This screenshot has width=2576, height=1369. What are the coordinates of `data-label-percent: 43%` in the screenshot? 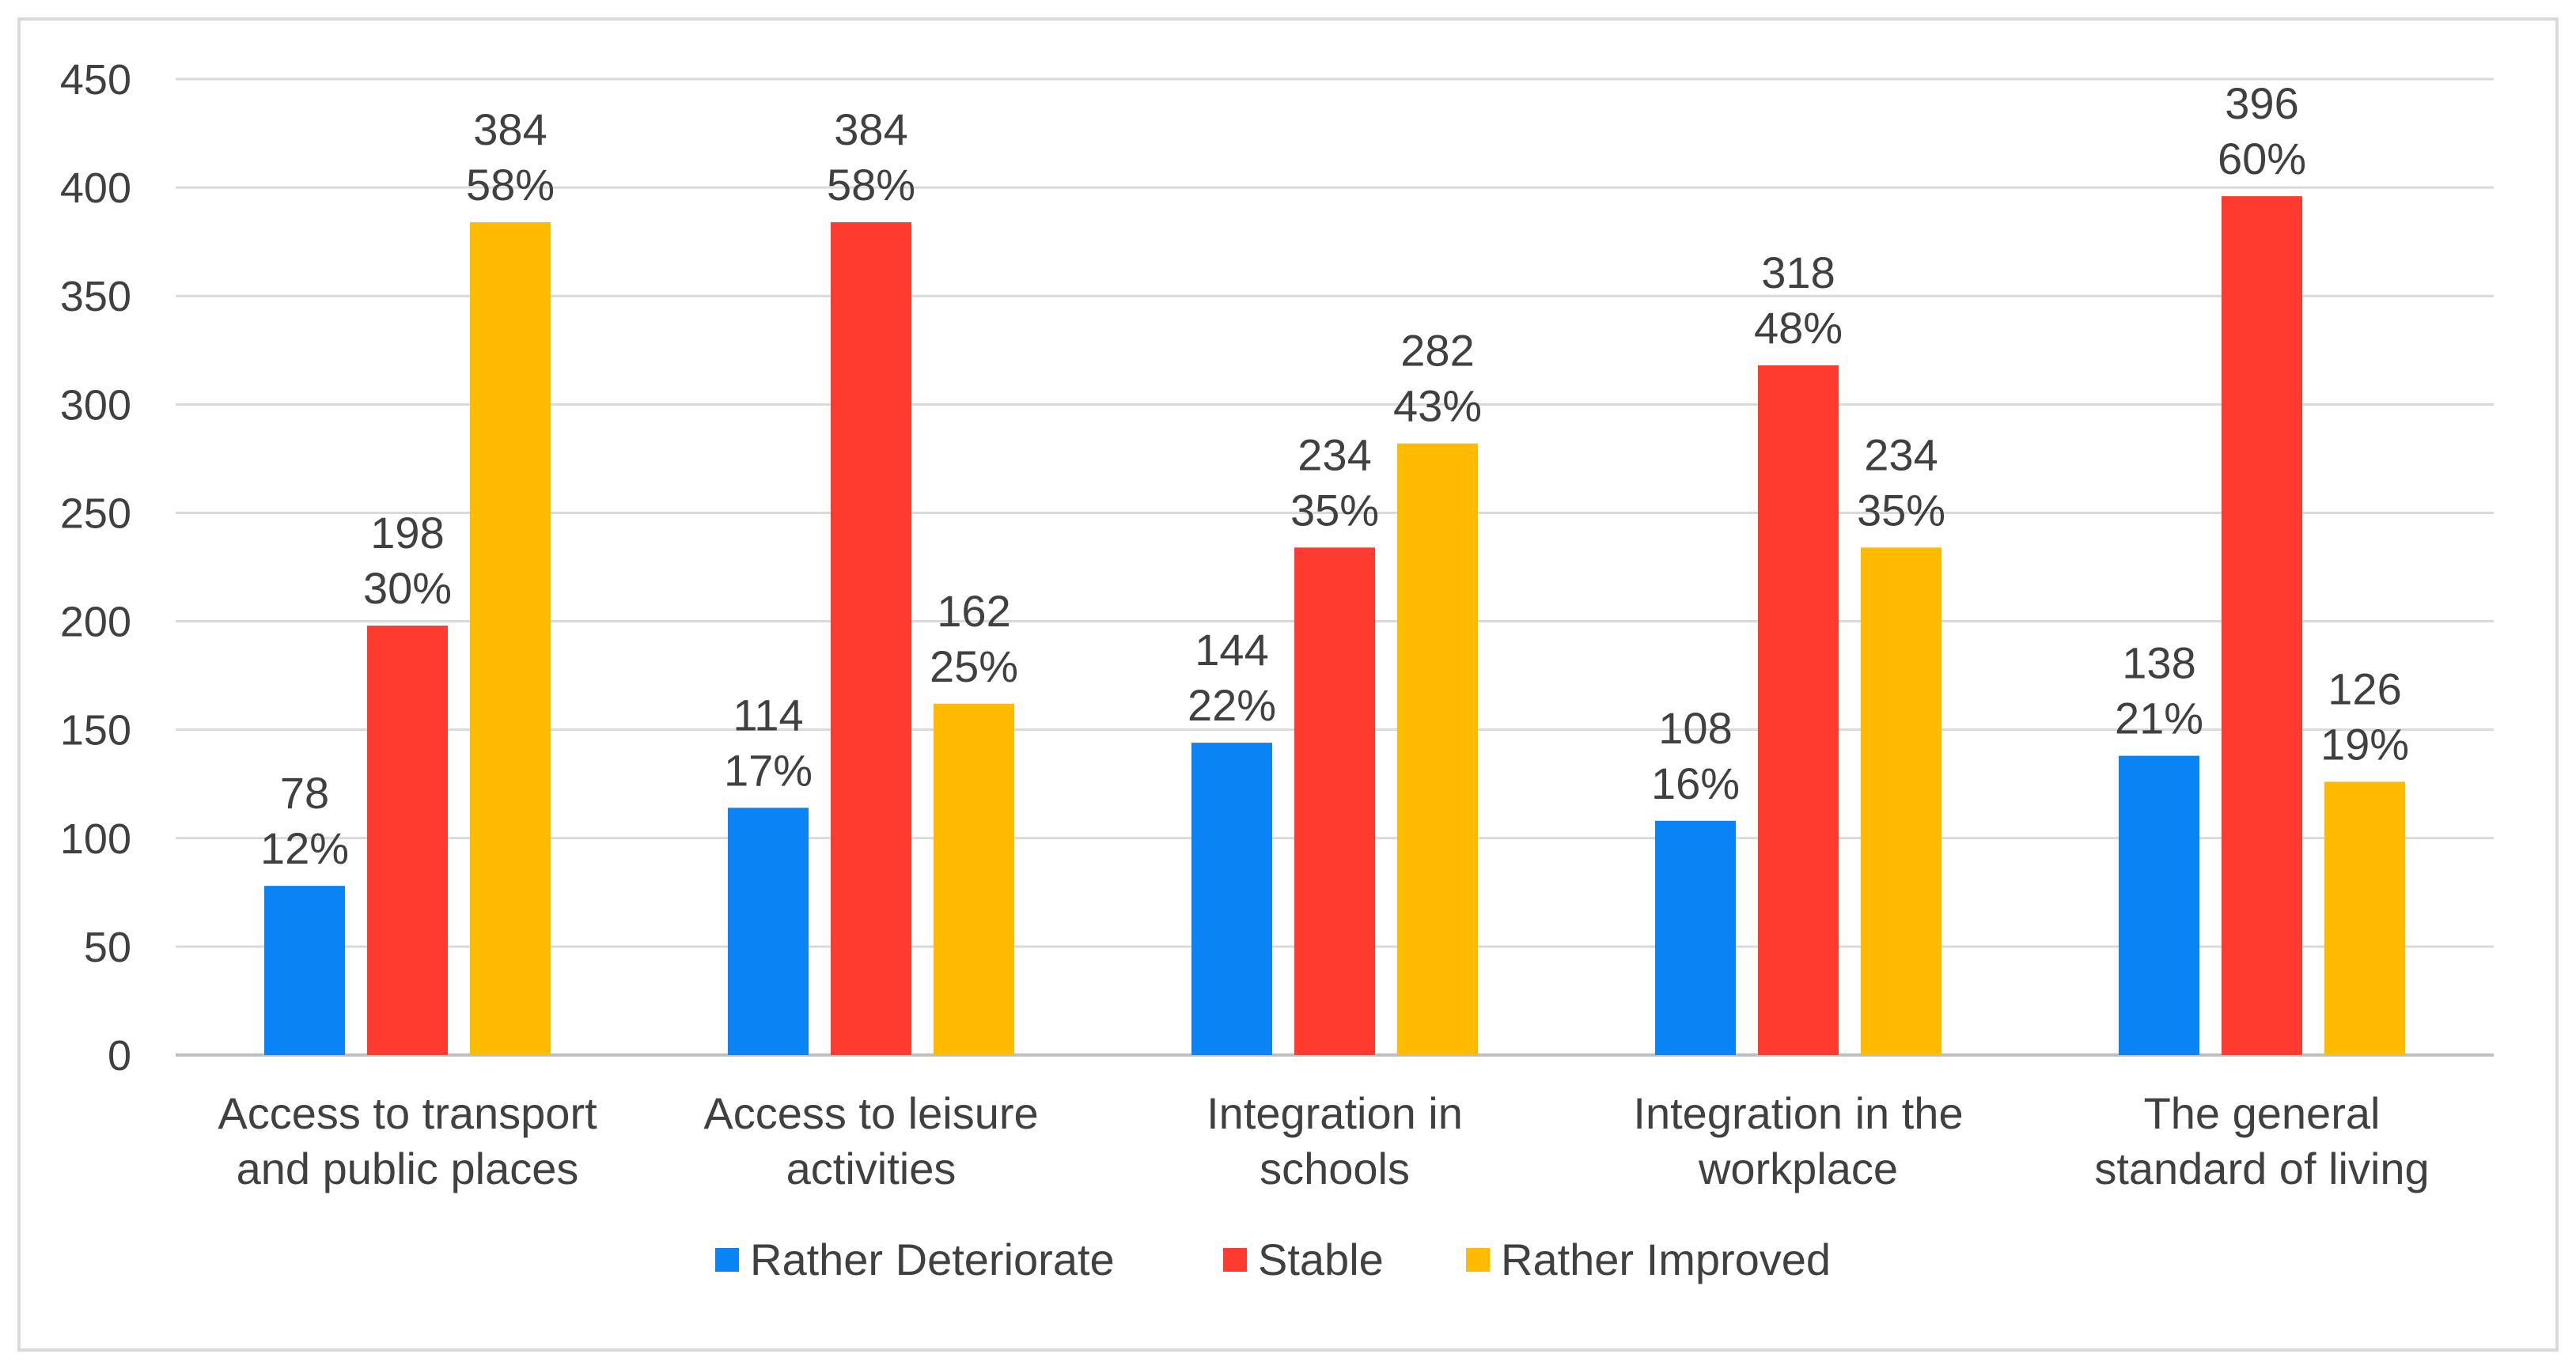 It's located at (1437, 406).